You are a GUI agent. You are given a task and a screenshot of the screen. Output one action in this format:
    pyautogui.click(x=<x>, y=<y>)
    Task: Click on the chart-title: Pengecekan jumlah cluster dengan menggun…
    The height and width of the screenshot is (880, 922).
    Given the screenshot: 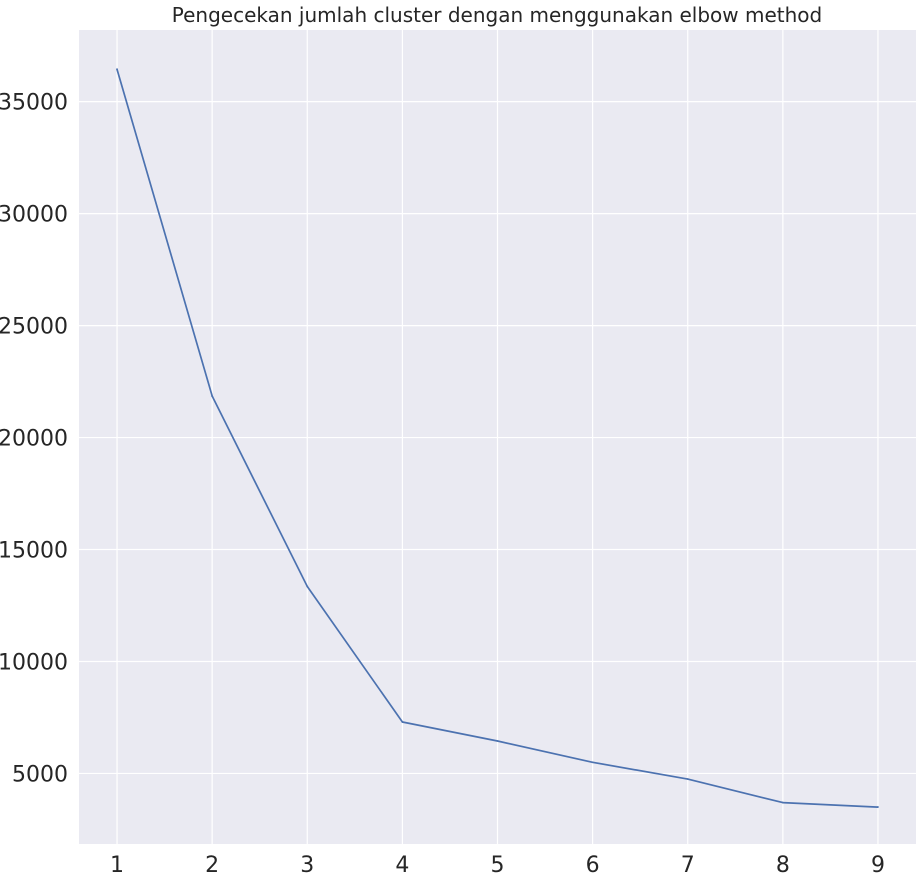 What is the action you would take?
    pyautogui.click(x=497, y=15)
    